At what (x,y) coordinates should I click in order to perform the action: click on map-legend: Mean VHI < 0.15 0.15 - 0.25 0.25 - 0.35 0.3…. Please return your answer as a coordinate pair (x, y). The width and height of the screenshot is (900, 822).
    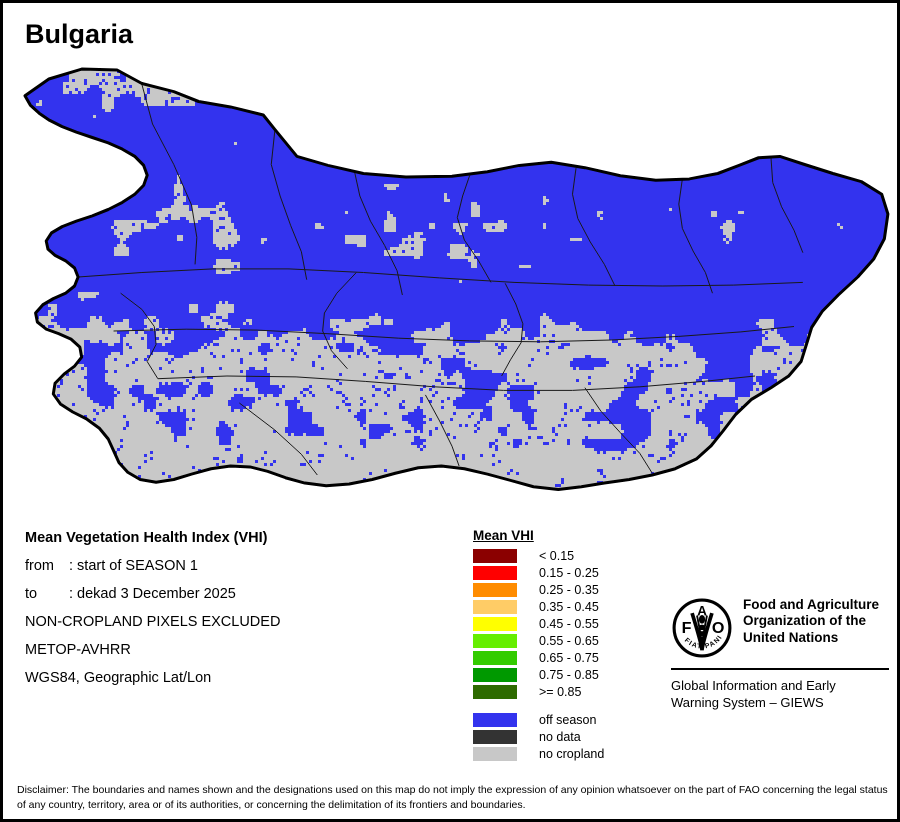
    Looking at the image, I should click on (568, 645).